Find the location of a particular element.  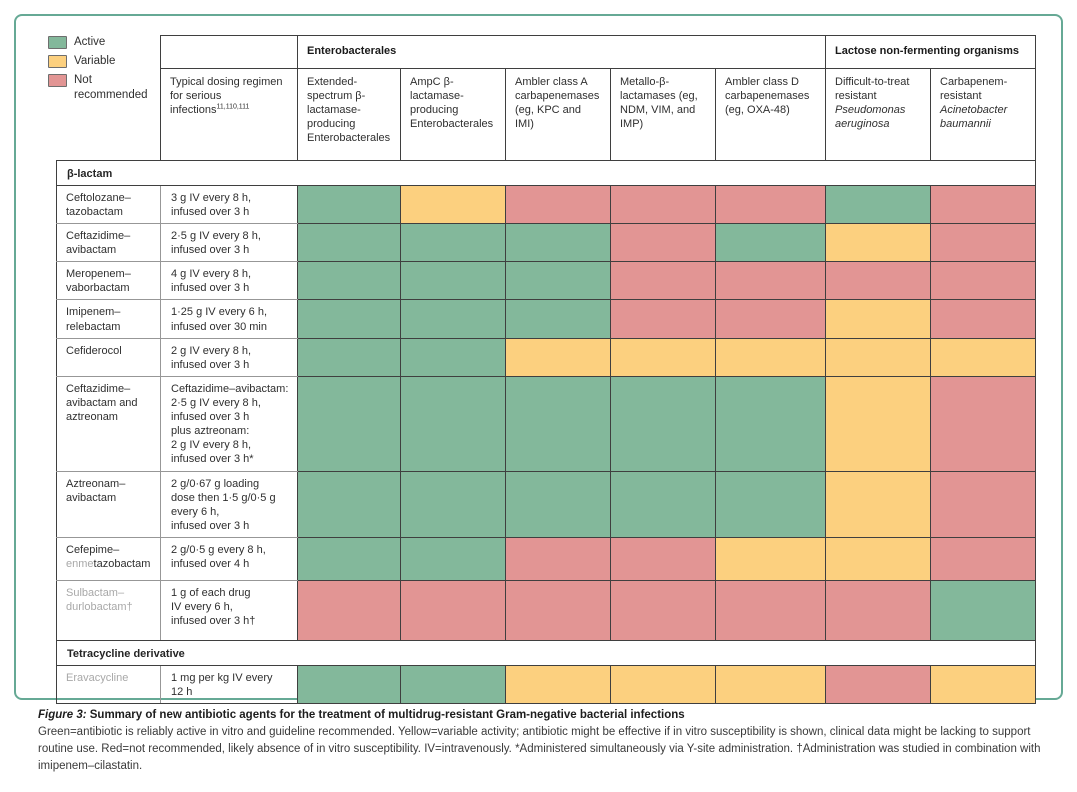

drug-name-part: Cefiderocol is located at coordinates (94, 350).